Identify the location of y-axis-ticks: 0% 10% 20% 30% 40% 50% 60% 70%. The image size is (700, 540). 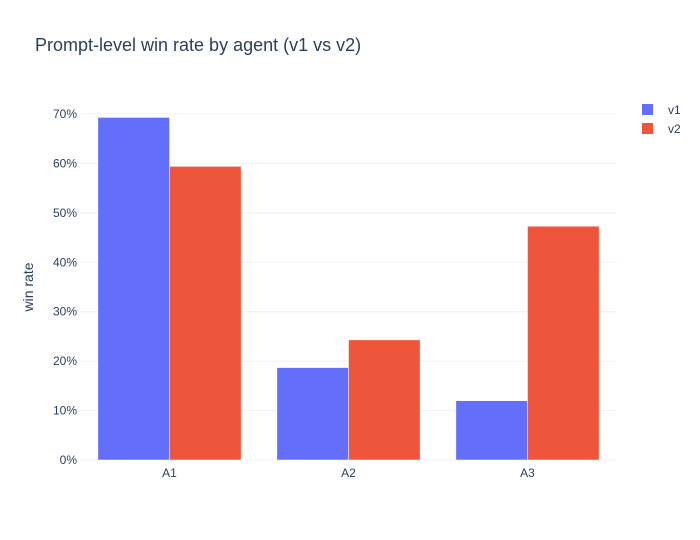
(65, 287).